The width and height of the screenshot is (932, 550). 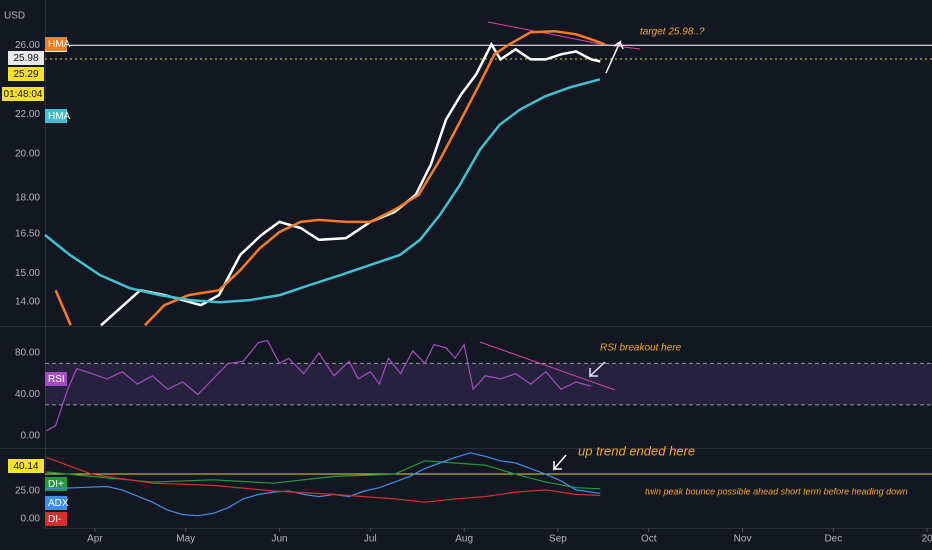 I want to click on y-tick-label: 25.00, so click(x=27, y=491).